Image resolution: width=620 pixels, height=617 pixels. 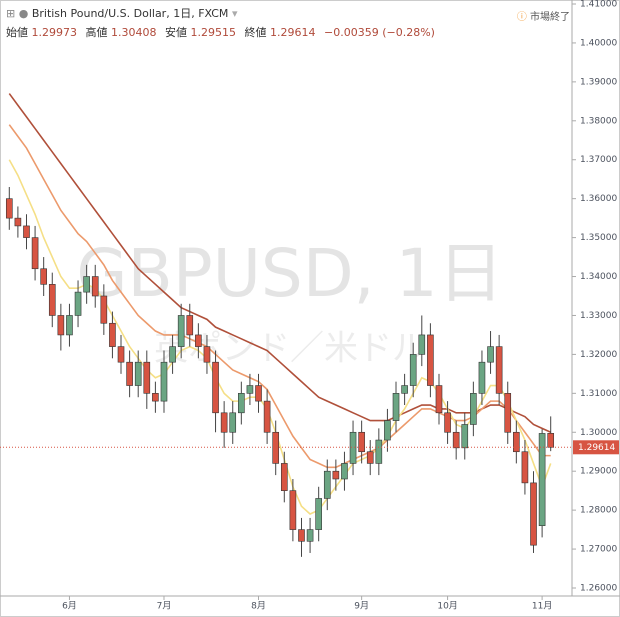 What do you see at coordinates (598, 433) in the screenshot?
I see `y-tick-label: 1.30000` at bounding box center [598, 433].